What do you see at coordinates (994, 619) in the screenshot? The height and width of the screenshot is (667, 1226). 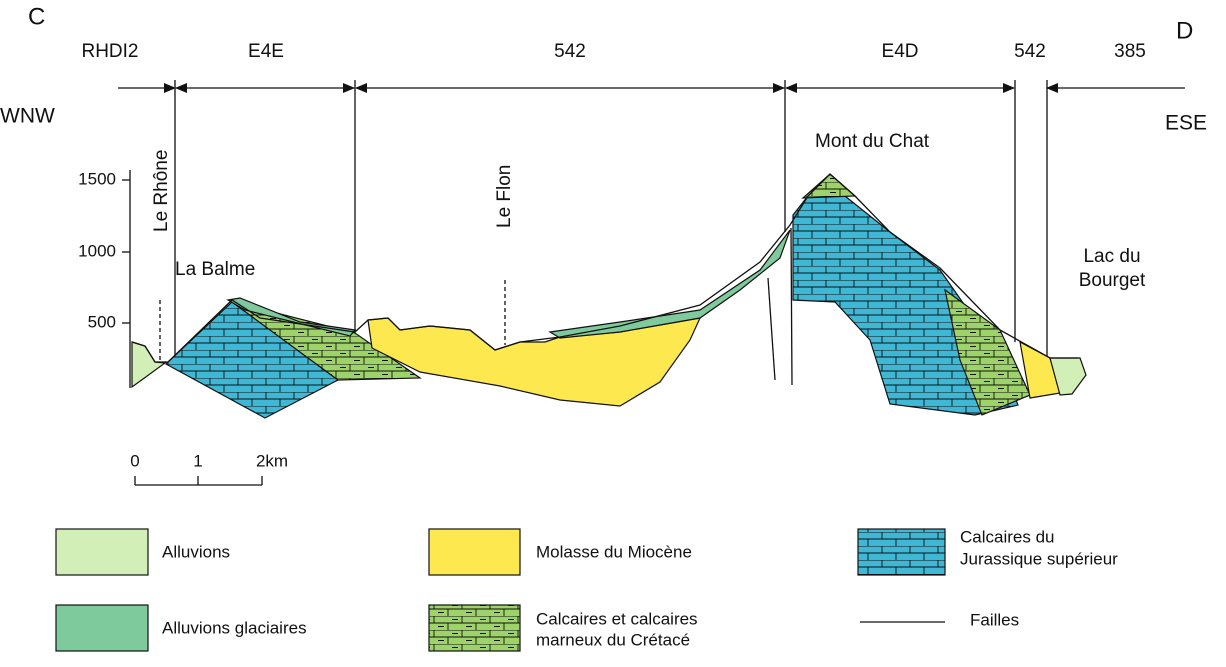 I see `legend-label: Failles` at bounding box center [994, 619].